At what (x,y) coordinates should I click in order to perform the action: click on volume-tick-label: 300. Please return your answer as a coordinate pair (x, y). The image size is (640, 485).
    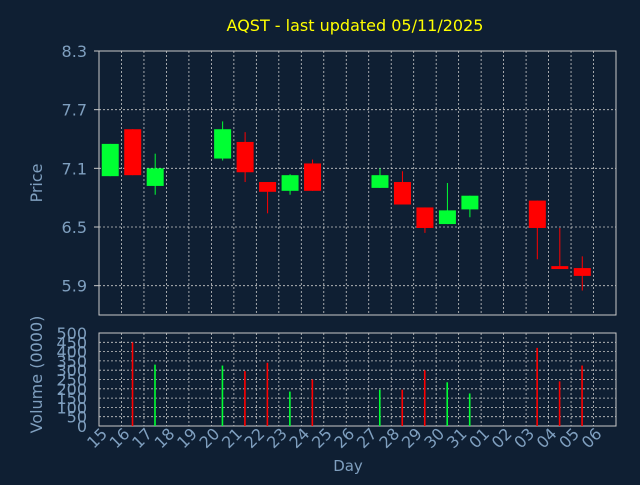
    Looking at the image, I should click on (71, 370).